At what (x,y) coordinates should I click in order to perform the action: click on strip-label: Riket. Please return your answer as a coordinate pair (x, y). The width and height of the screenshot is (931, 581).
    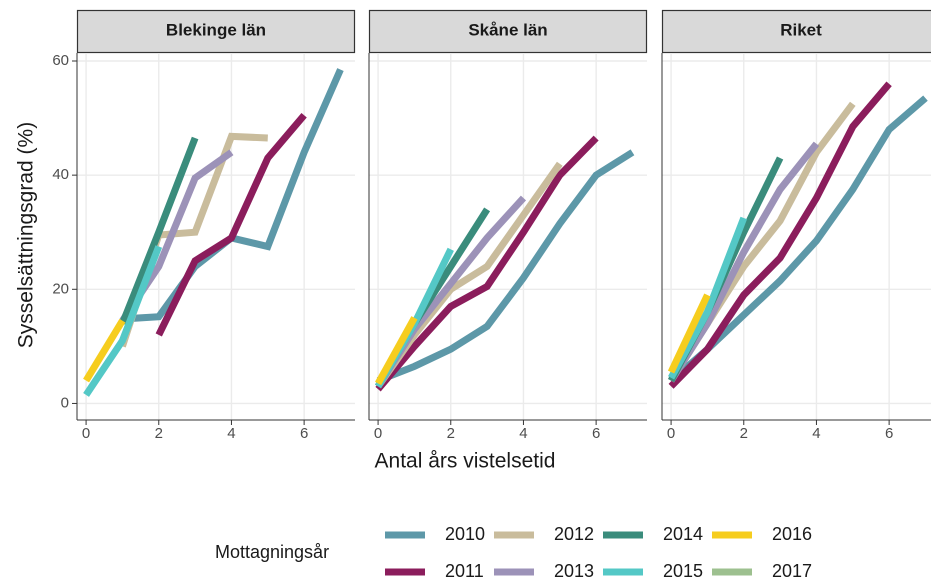
    Looking at the image, I should click on (801, 29).